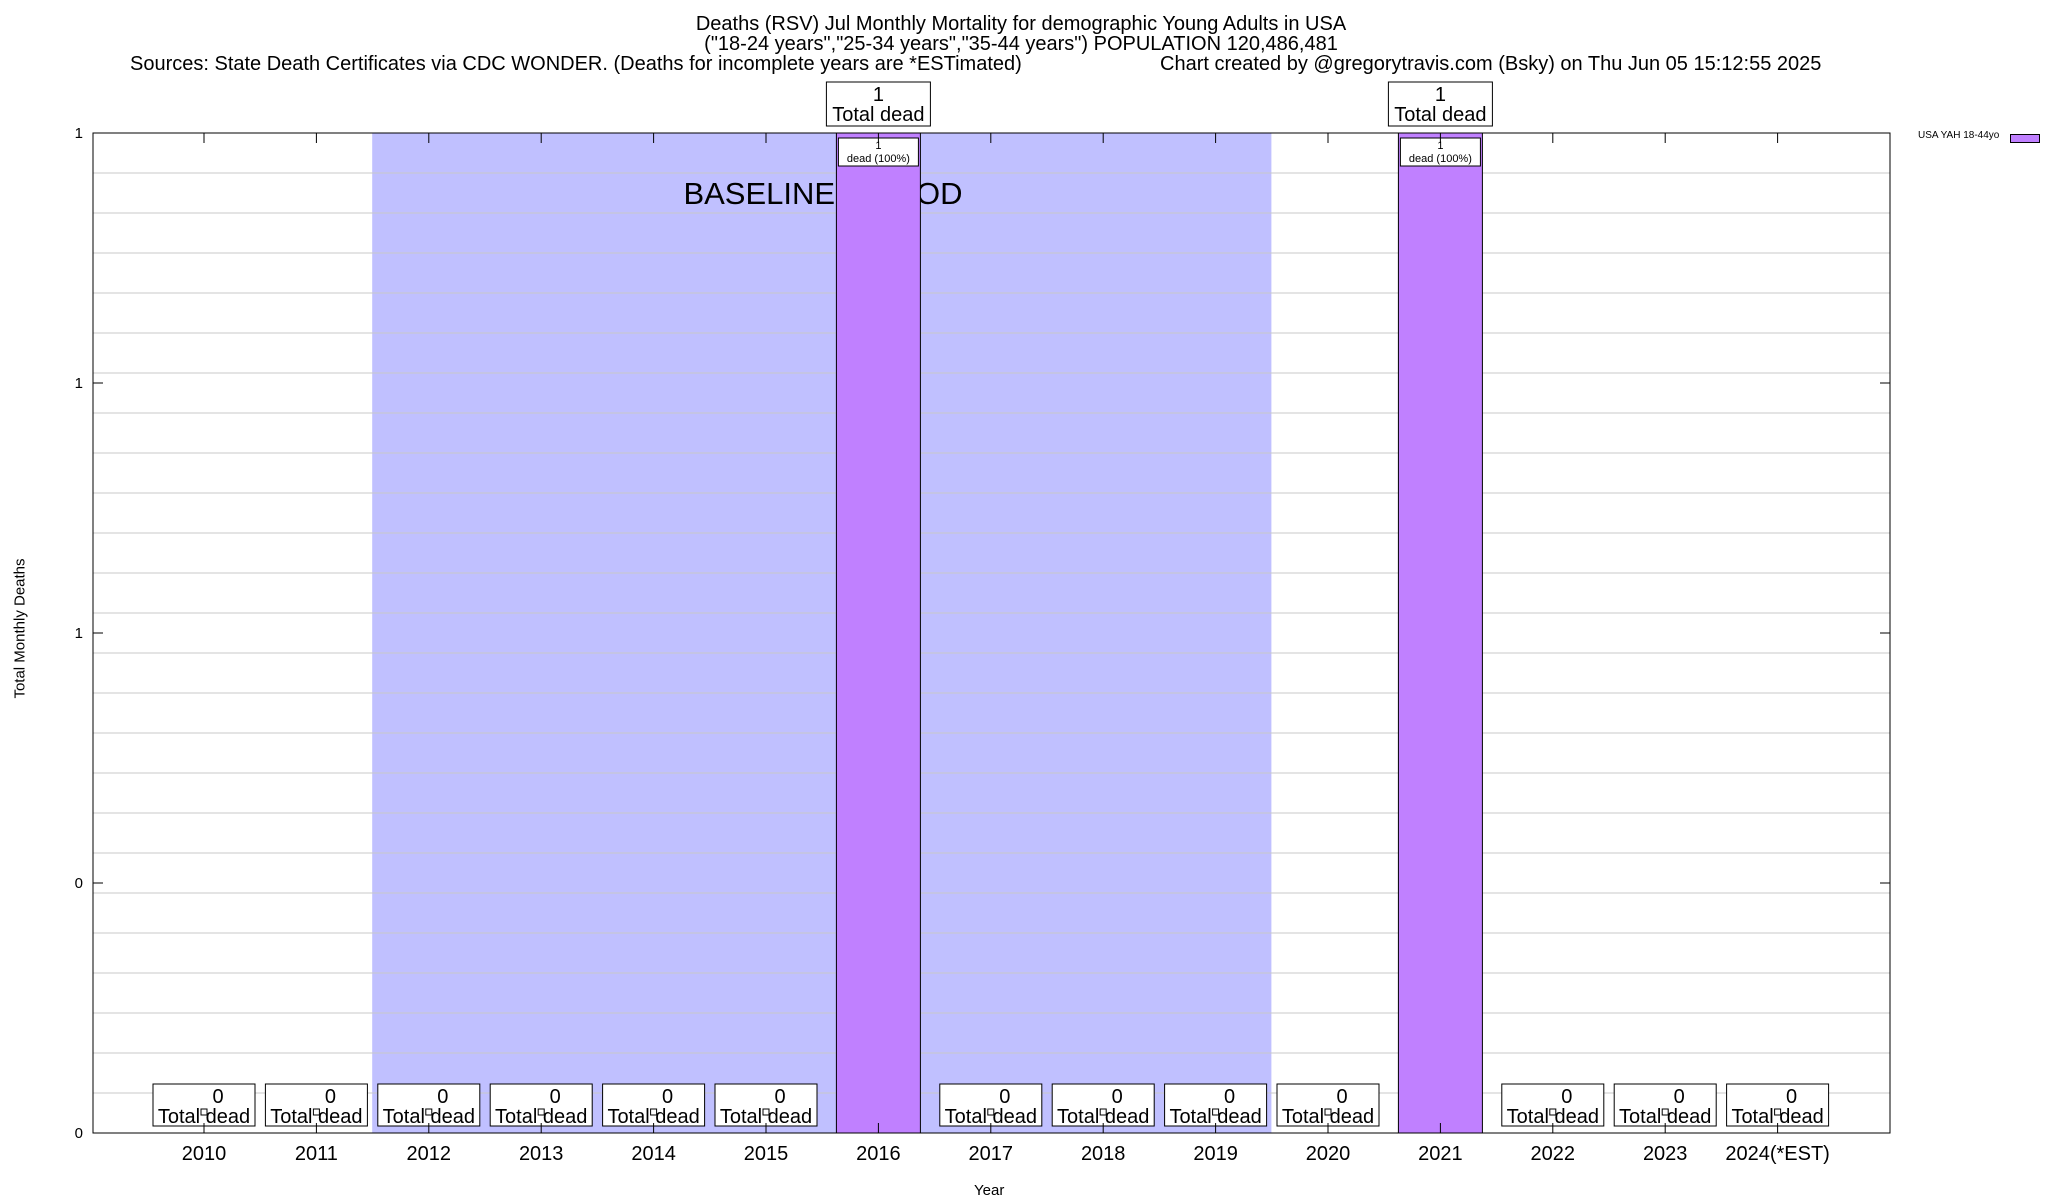 This screenshot has height=1200, width=2048. Describe the element at coordinates (1665, 1154) in the screenshot. I see `x-tick-label: 2023` at that location.